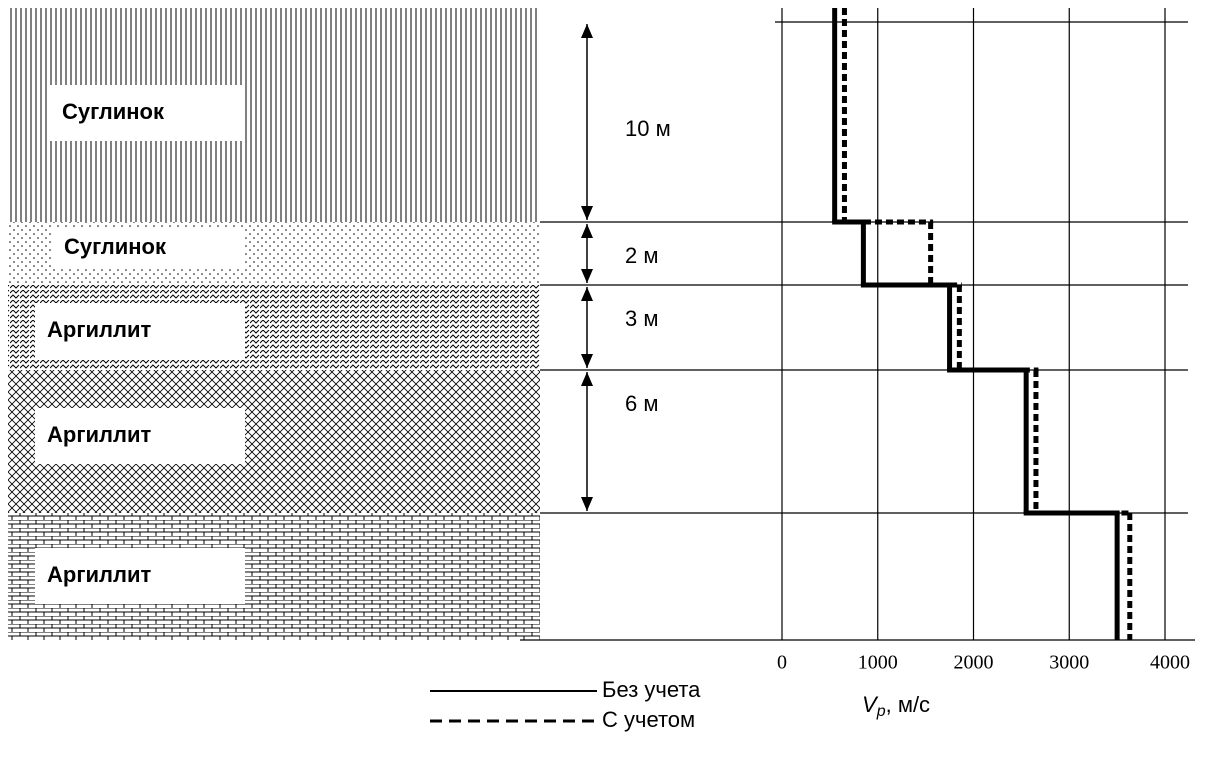 The image size is (1205, 767). Describe the element at coordinates (782, 663) in the screenshot. I see `x-tick-label: 0` at that location.